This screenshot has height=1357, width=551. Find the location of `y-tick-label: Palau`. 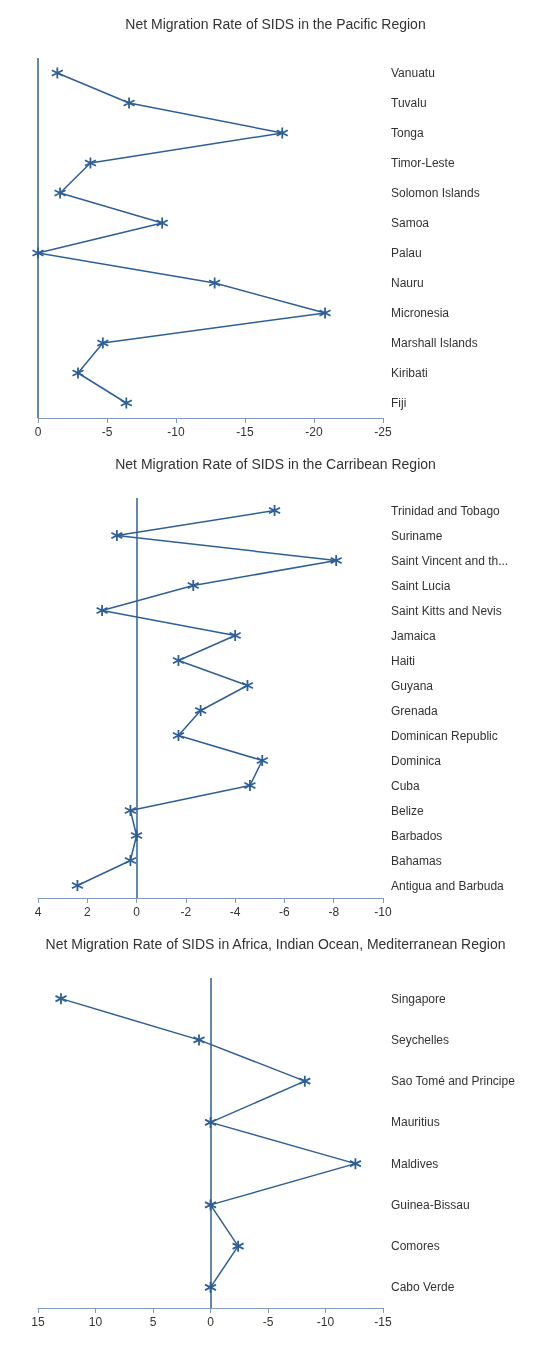

y-tick-label: Palau is located at coordinates (406, 253).